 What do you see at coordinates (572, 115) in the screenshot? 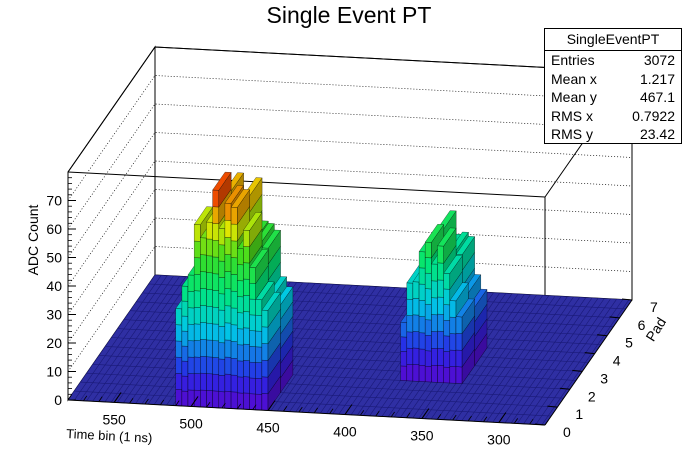
I see `stats-label: RMS x` at bounding box center [572, 115].